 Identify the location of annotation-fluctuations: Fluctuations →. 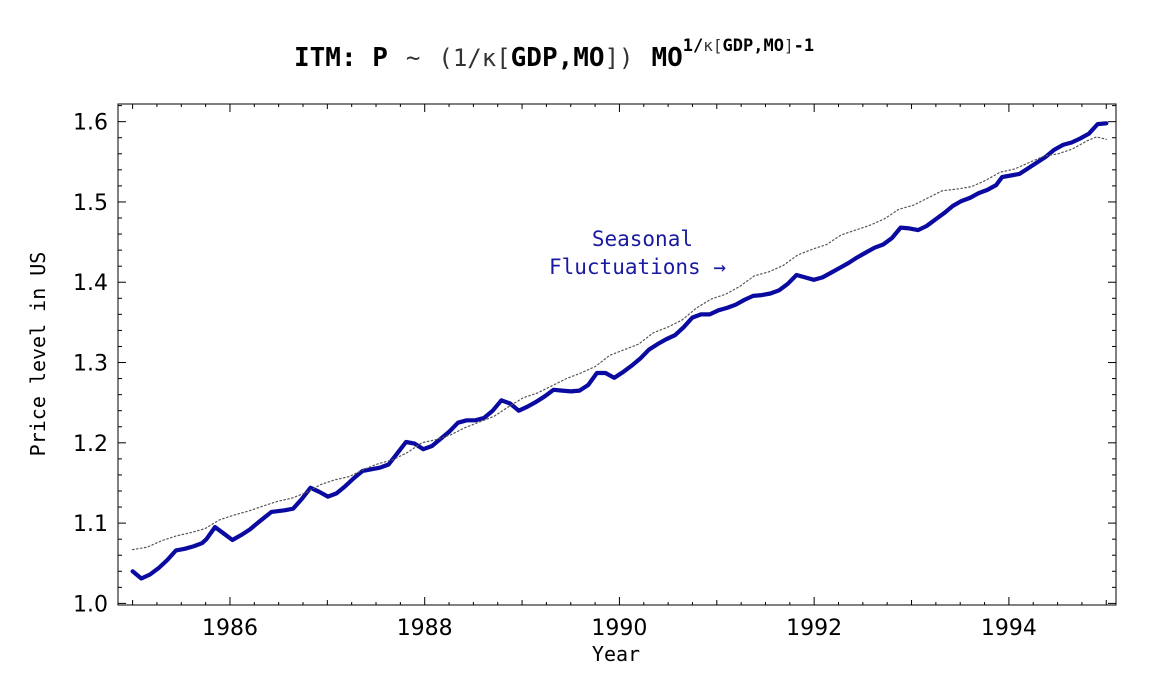
(637, 267).